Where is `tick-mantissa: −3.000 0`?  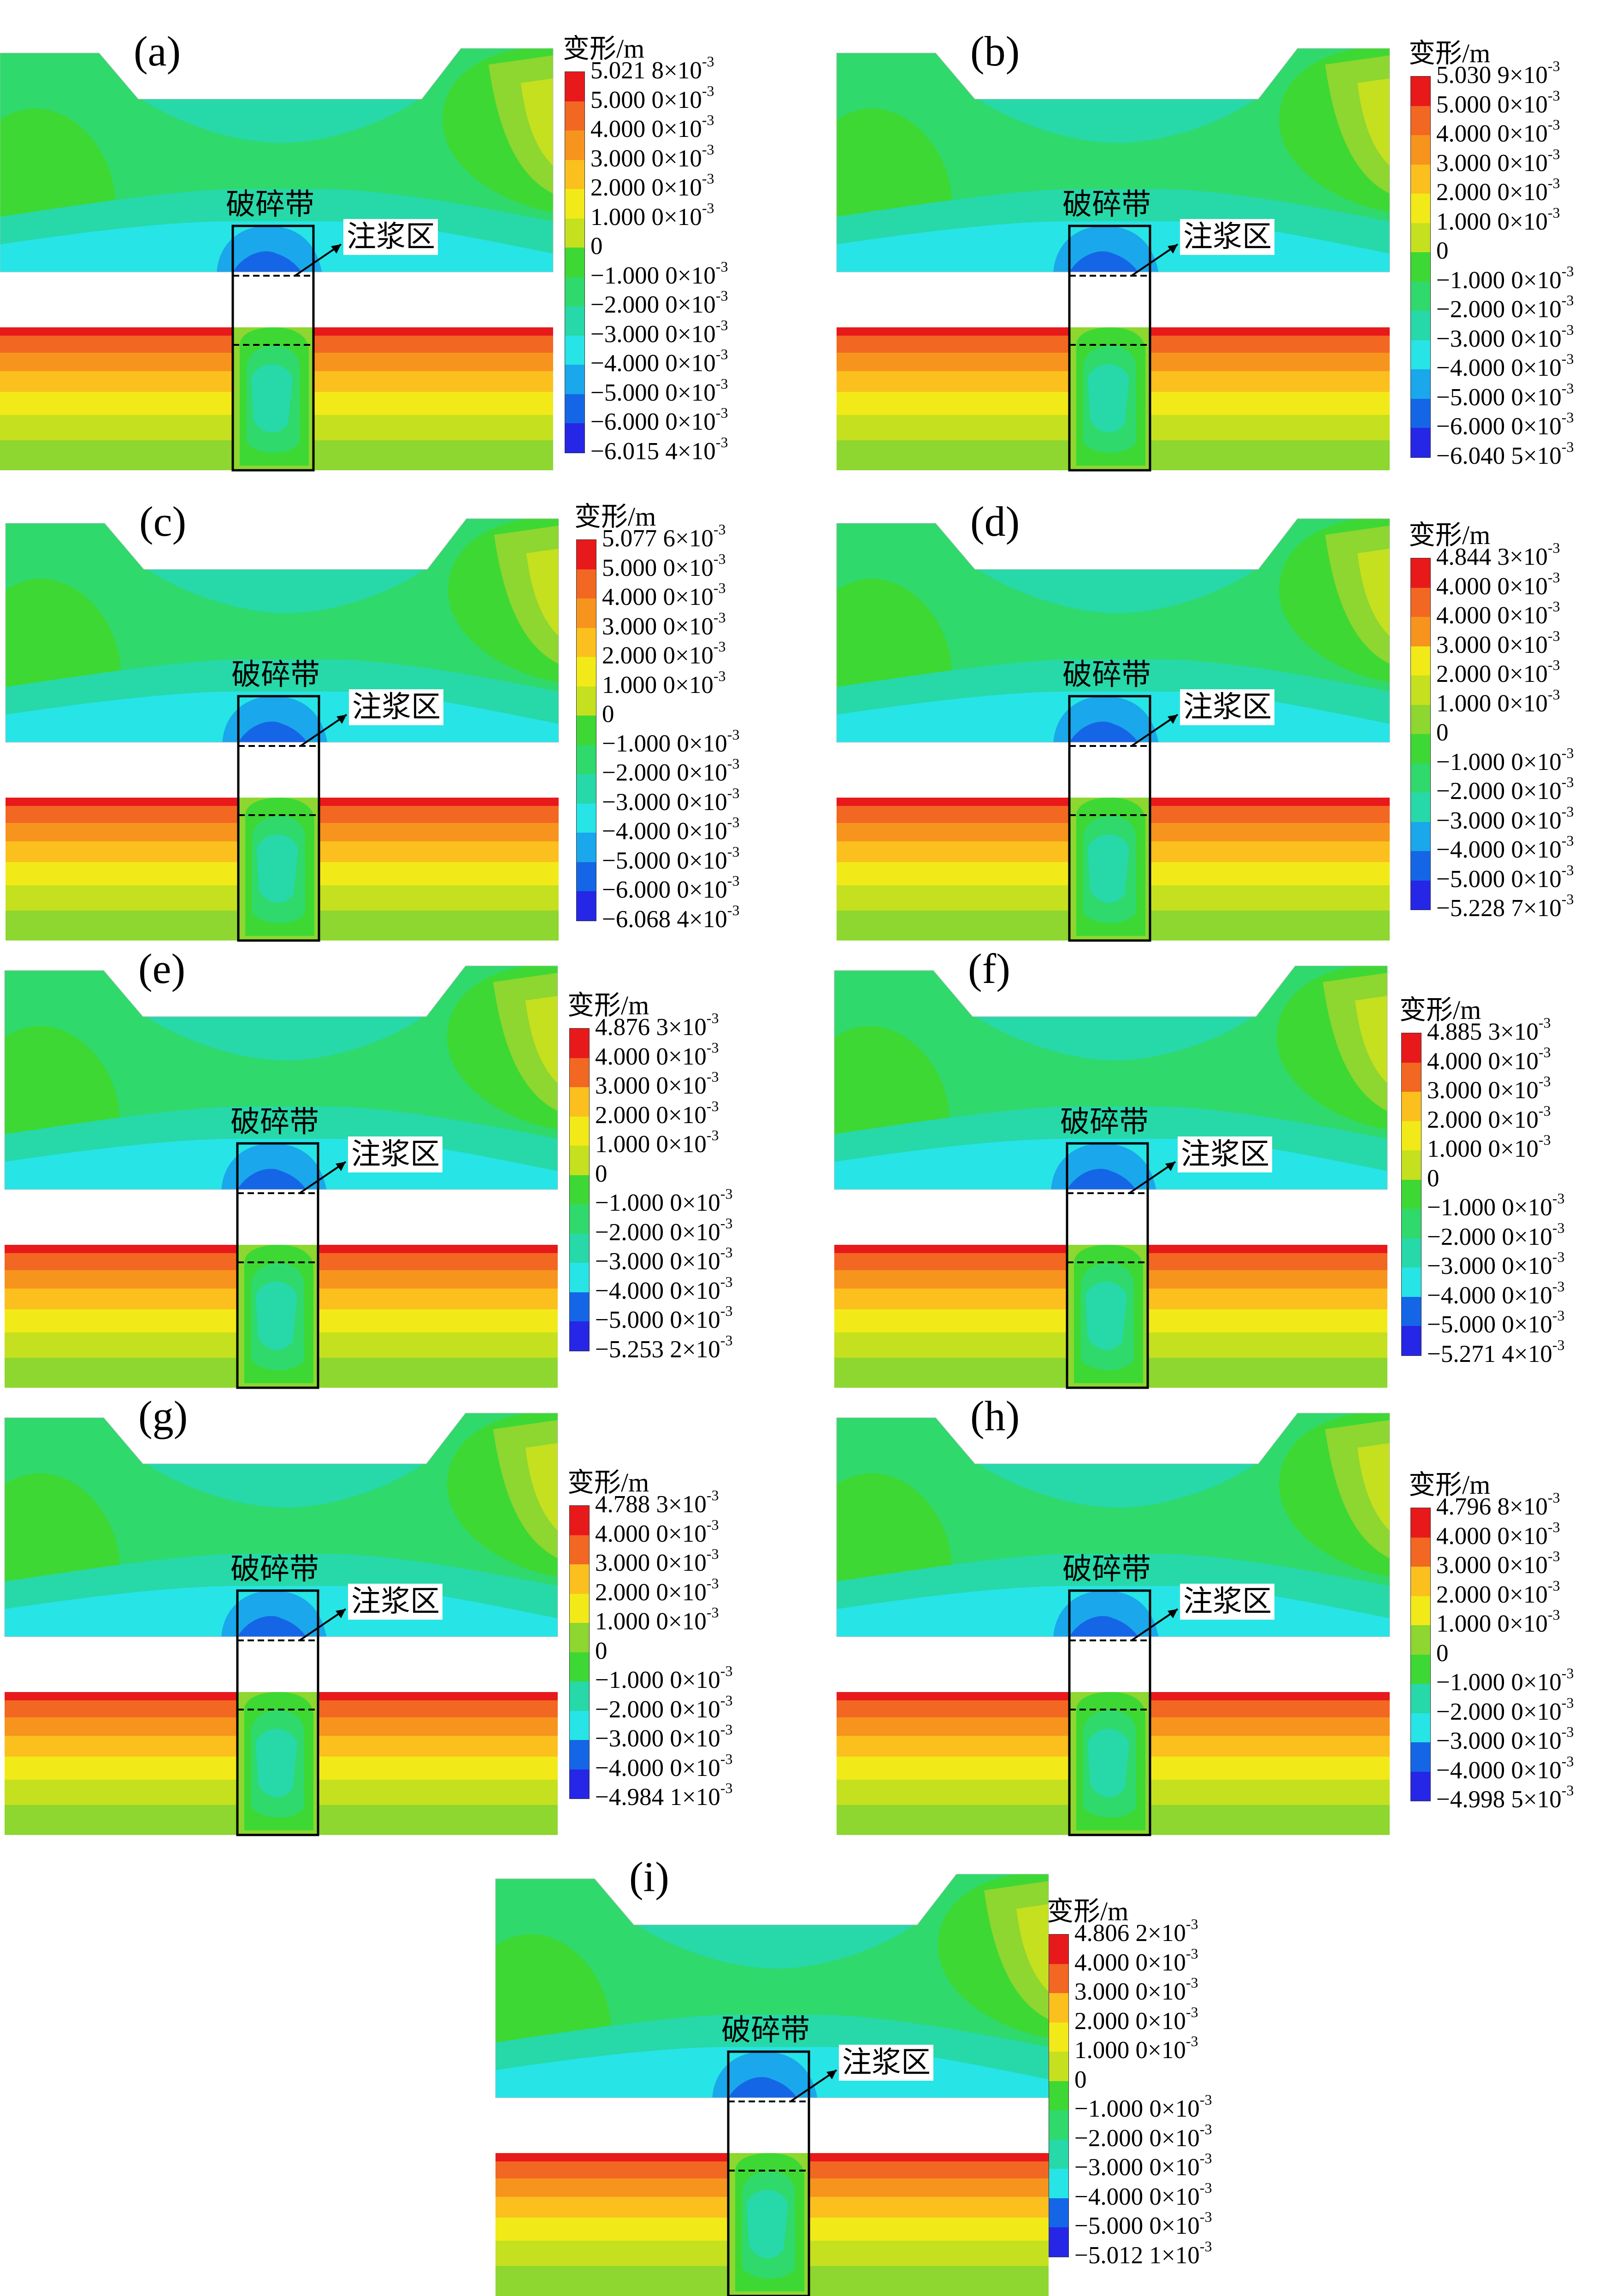 tick-mantissa: −3.000 0 is located at coordinates (1479, 338).